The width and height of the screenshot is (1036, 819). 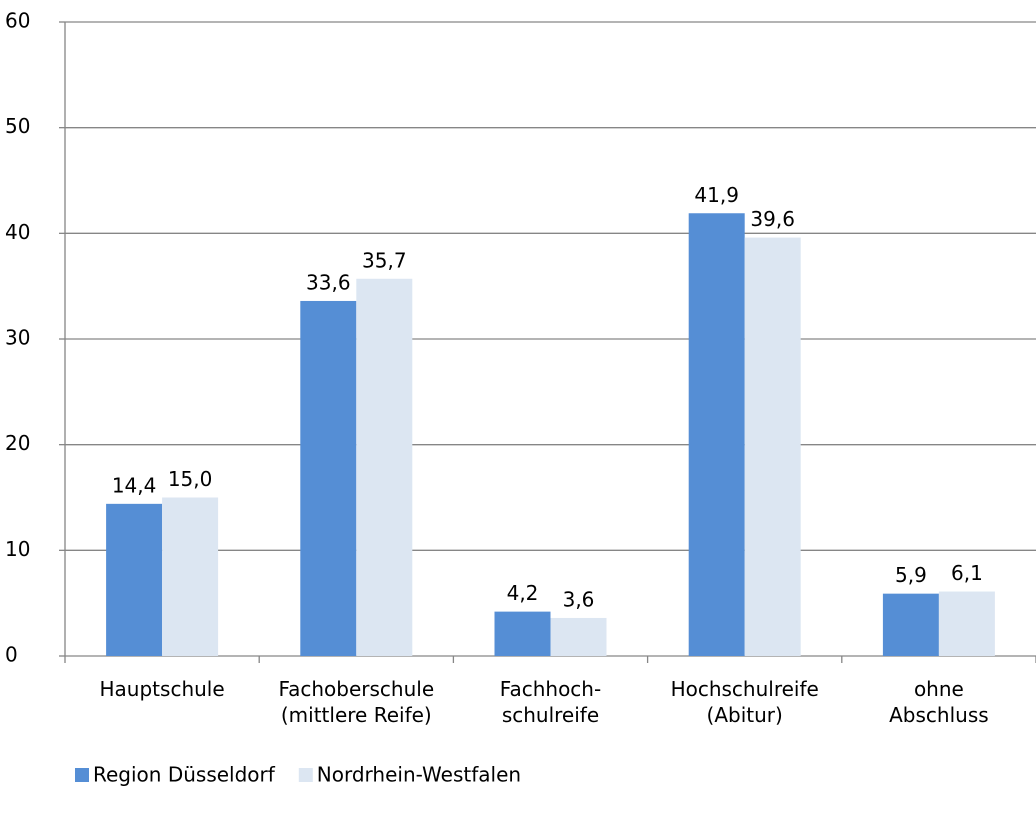 What do you see at coordinates (911, 575) in the screenshot?
I see `value-label: 5,9` at bounding box center [911, 575].